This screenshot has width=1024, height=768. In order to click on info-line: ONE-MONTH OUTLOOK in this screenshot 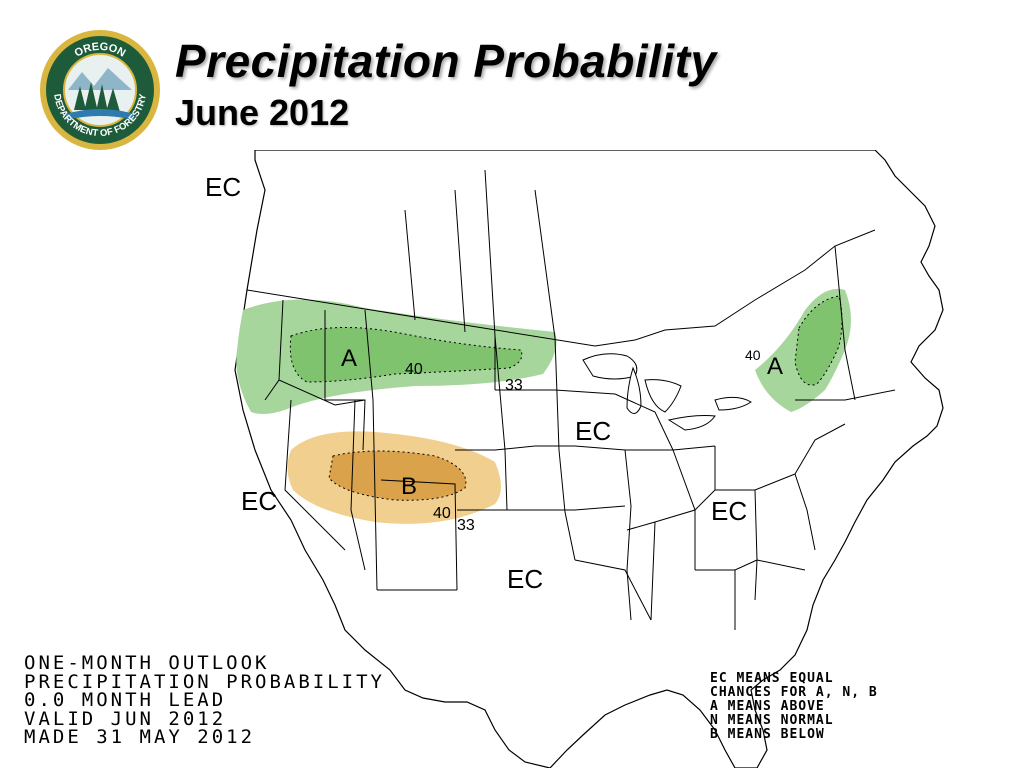, I will do `click(147, 663)`.